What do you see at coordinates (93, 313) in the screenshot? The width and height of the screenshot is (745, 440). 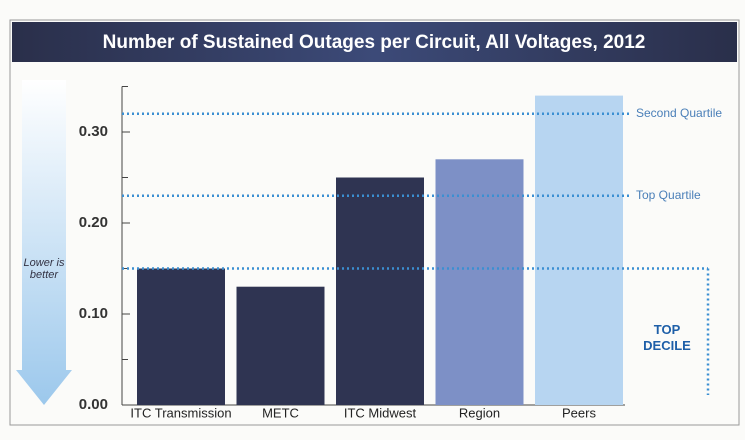 I see `y-tick-label: 0.10` at bounding box center [93, 313].